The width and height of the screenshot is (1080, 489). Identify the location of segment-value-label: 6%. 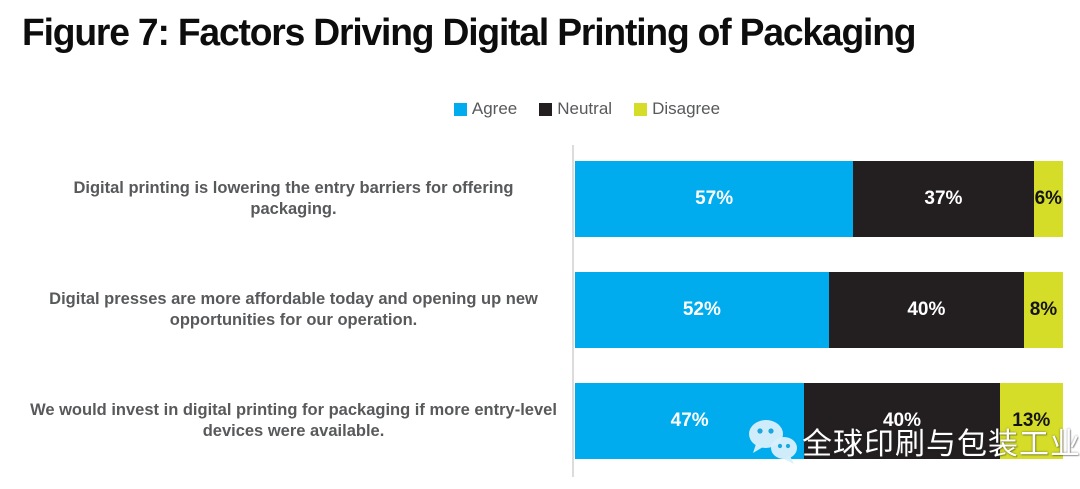
(1048, 198).